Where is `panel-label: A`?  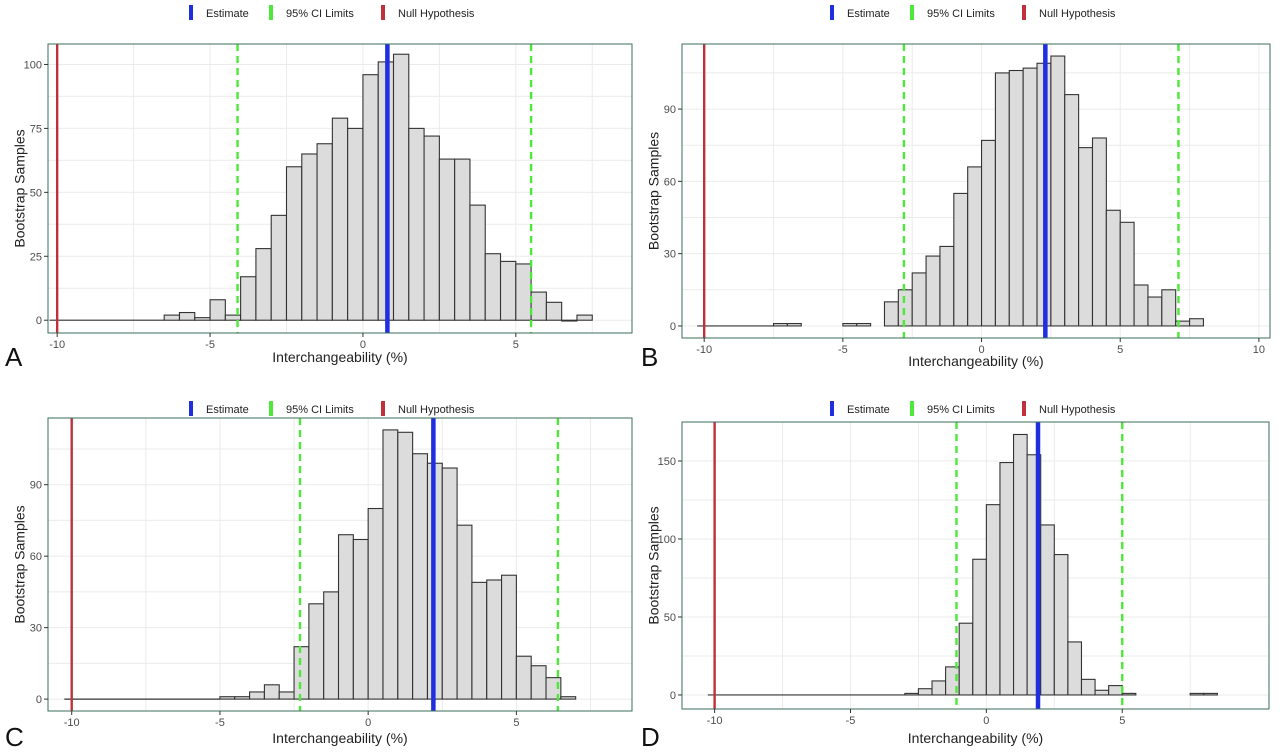 panel-label: A is located at coordinates (14, 357).